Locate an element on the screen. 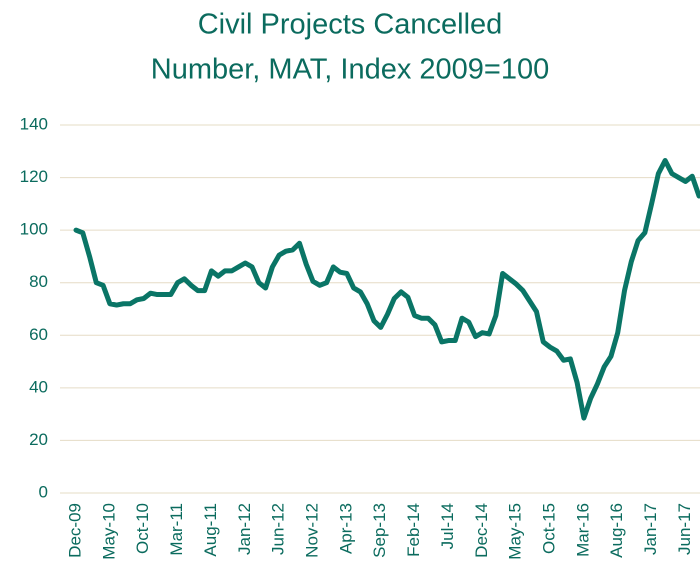 This screenshot has height=583, width=700. y-tick-label: 100 is located at coordinates (34, 229).